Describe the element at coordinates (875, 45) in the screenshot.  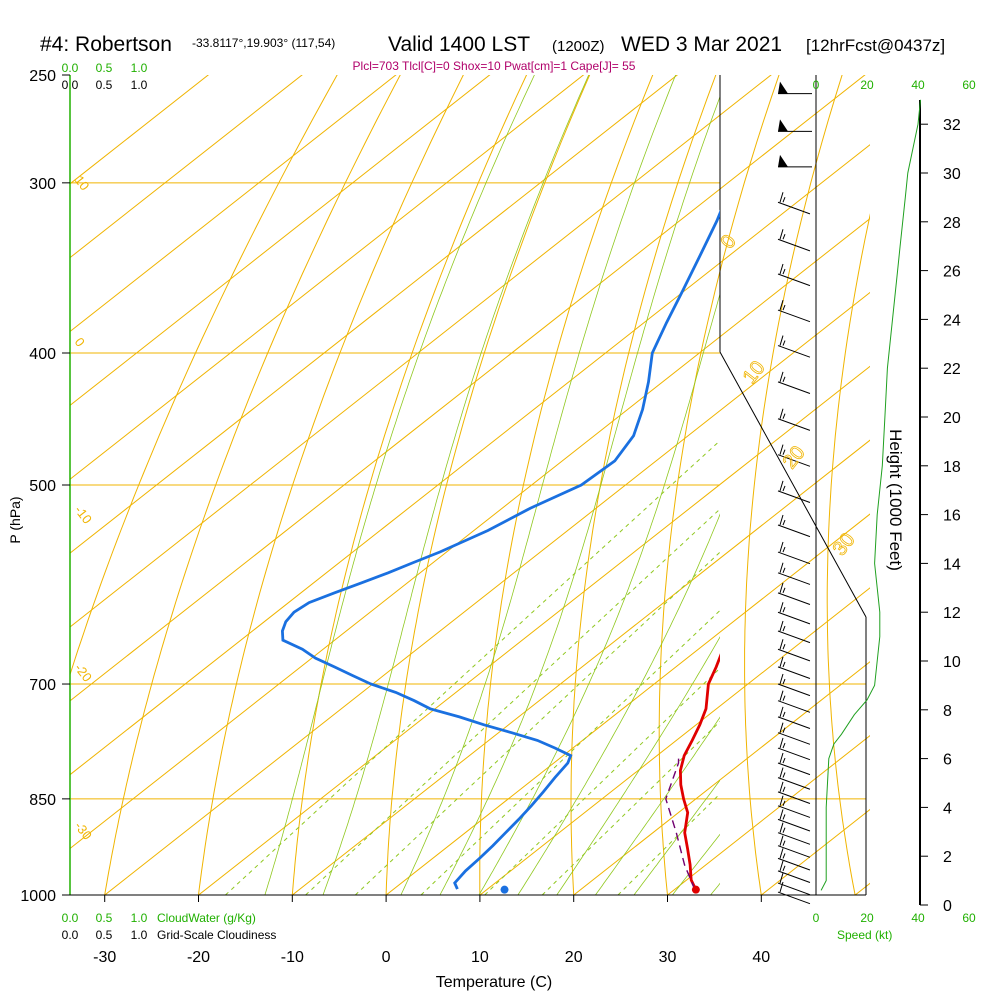
I see `forecast-cycle: [12hrFcst@0437z]` at that location.